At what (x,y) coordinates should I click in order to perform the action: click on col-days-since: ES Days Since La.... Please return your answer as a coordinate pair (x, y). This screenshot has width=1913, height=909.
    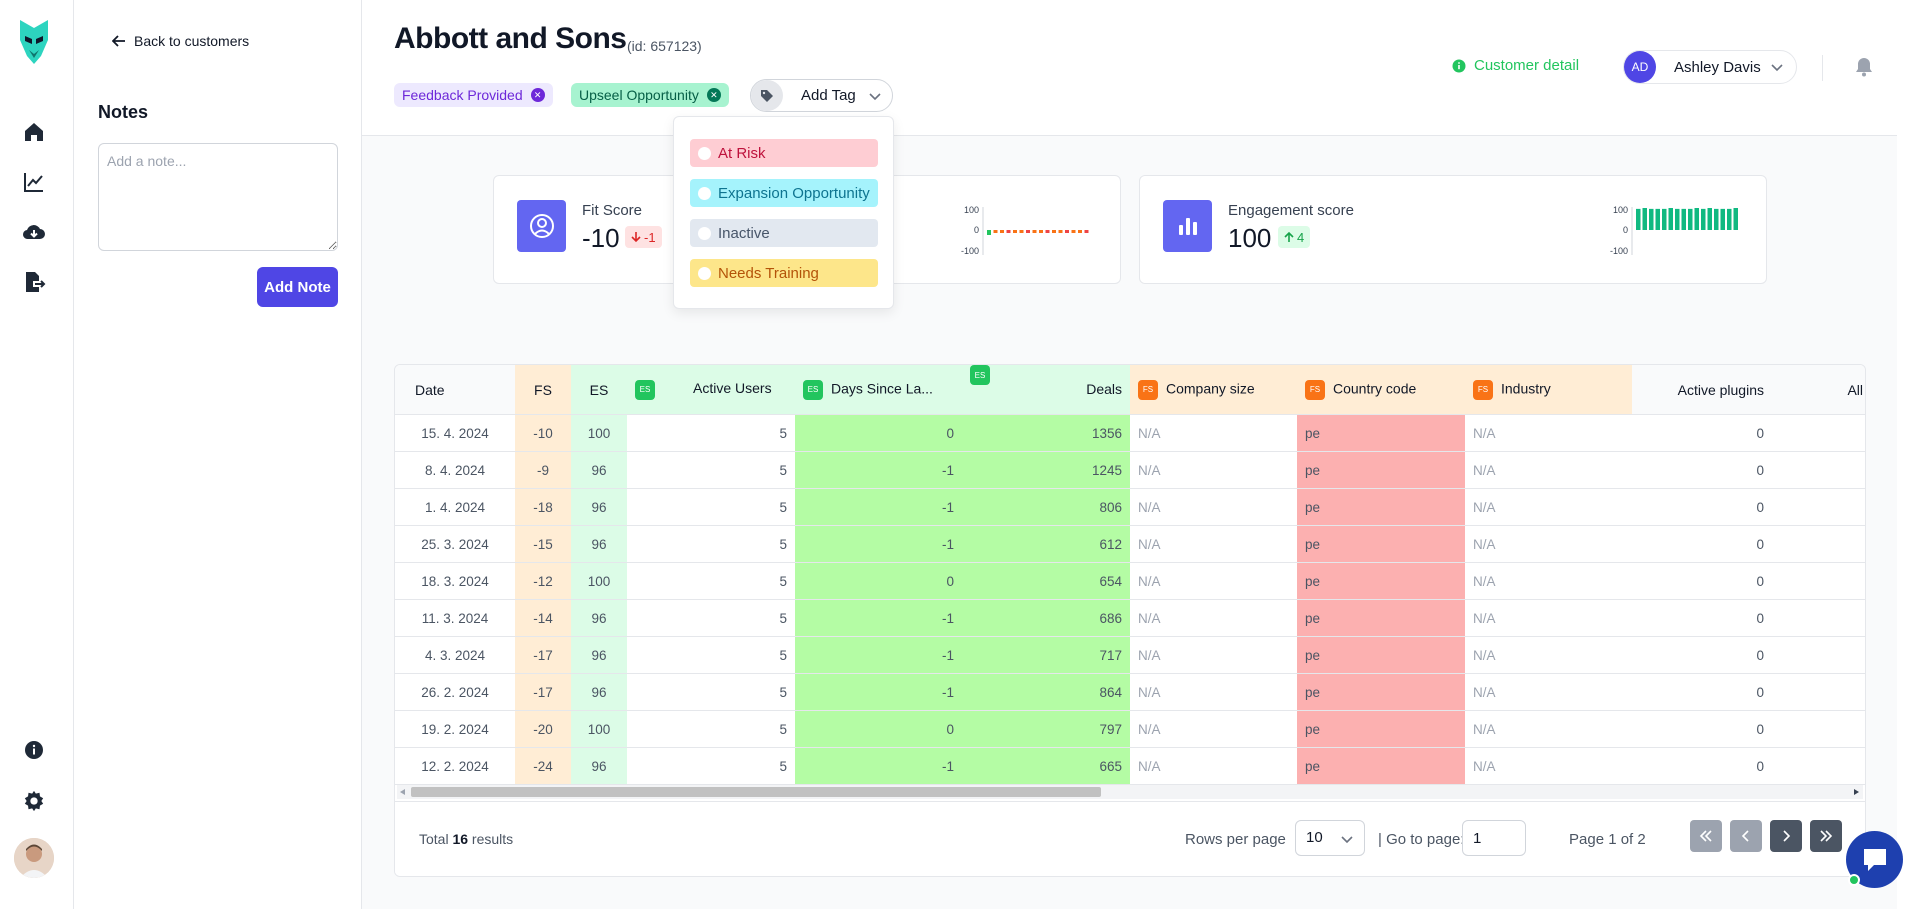
    Looking at the image, I should click on (878, 390).